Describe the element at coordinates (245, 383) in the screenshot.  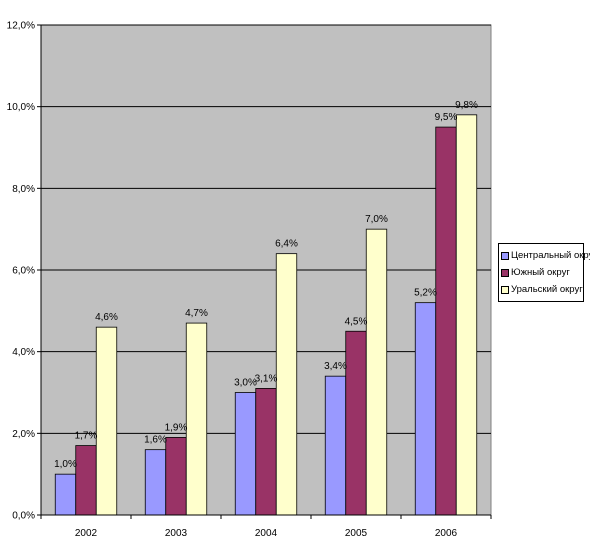
I see `data-label: 3,0%` at that location.